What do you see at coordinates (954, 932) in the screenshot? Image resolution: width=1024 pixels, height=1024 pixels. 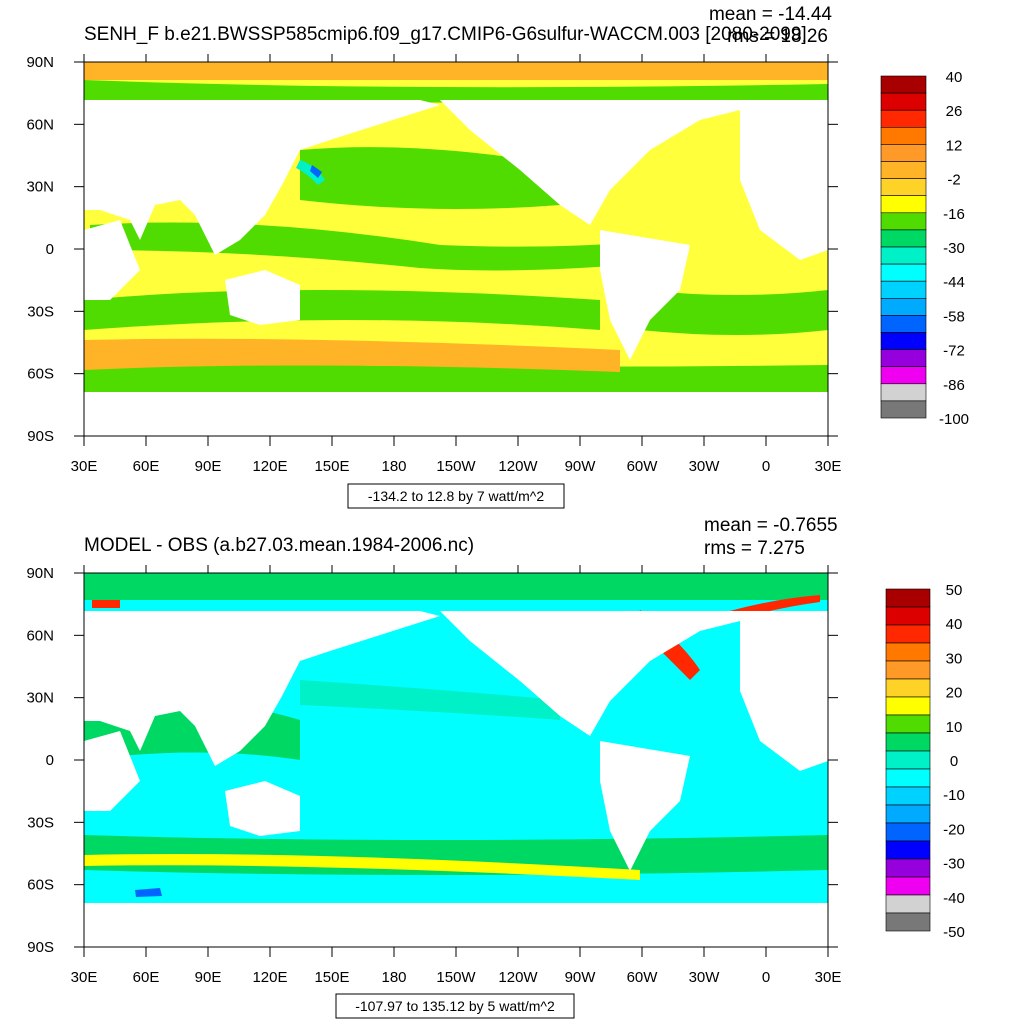 I see `colorbar-label: -50` at bounding box center [954, 932].